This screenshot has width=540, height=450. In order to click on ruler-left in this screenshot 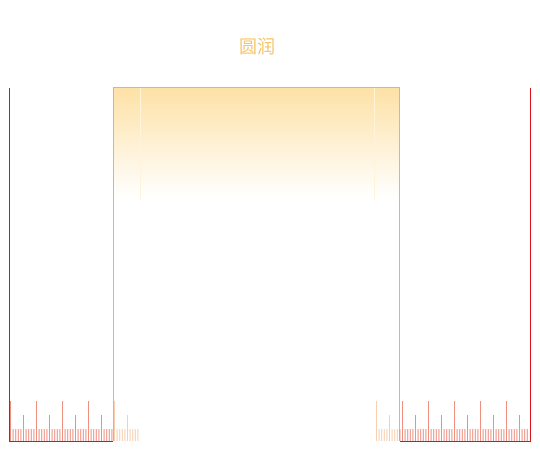, I will do `click(74, 421)`.